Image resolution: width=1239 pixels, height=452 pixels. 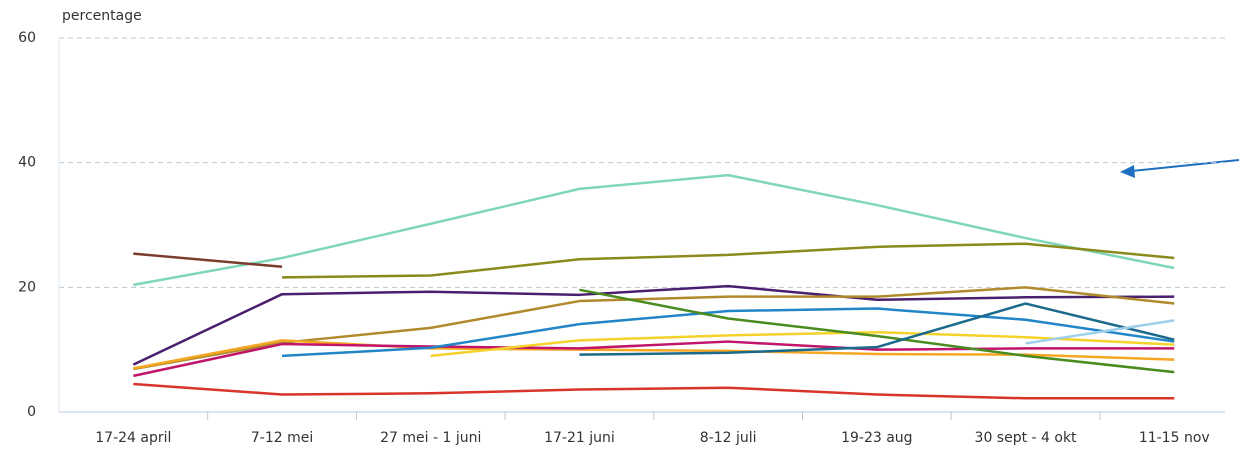 What do you see at coordinates (31, 412) in the screenshot?
I see `y-tick-label: 0` at bounding box center [31, 412].